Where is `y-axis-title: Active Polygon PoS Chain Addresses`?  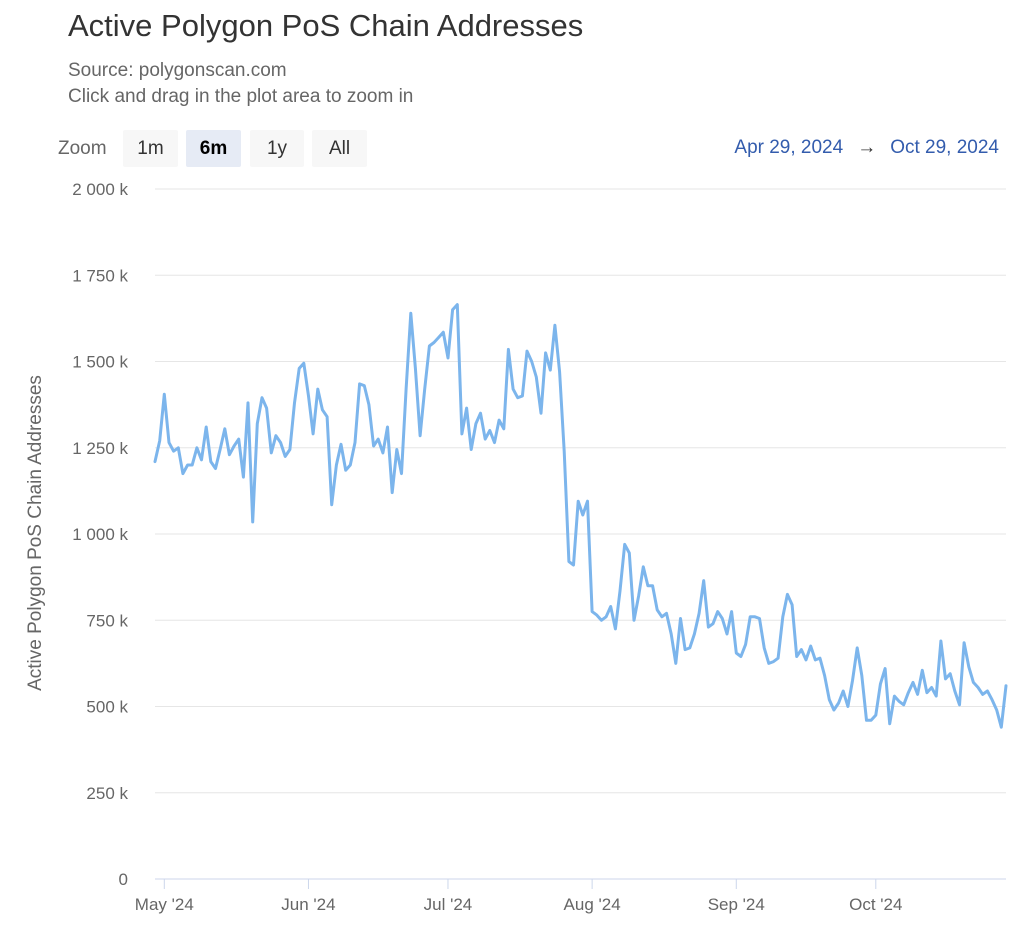 y-axis-title: Active Polygon PoS Chain Addresses is located at coordinates (35, 533).